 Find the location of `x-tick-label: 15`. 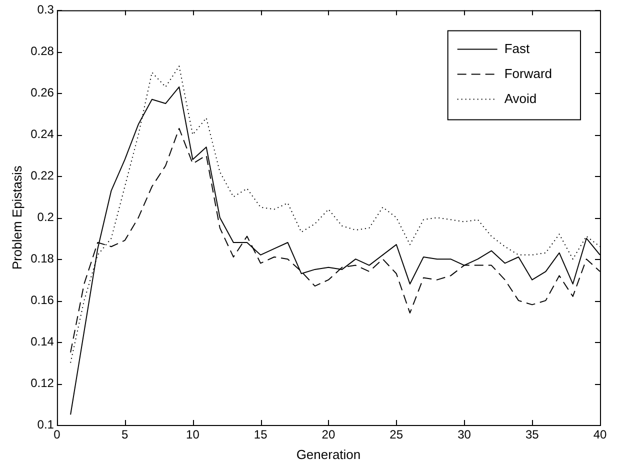

x-tick-label: 15 is located at coordinates (261, 435).